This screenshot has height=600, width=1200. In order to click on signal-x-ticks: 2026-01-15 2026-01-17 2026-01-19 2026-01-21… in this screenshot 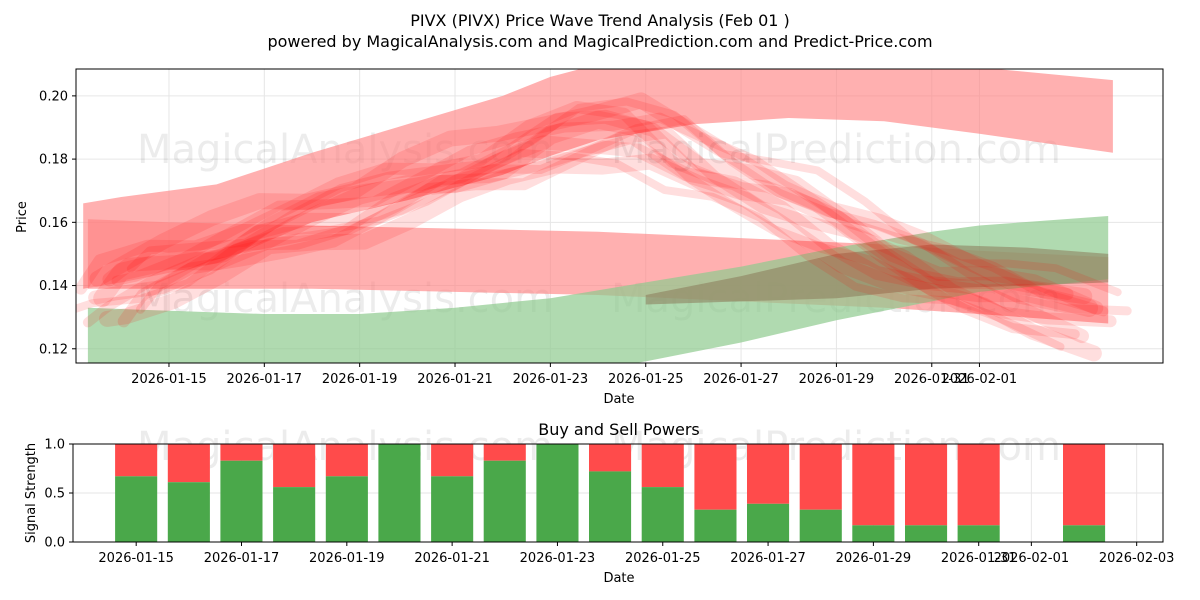, I will do `click(636, 554)`.